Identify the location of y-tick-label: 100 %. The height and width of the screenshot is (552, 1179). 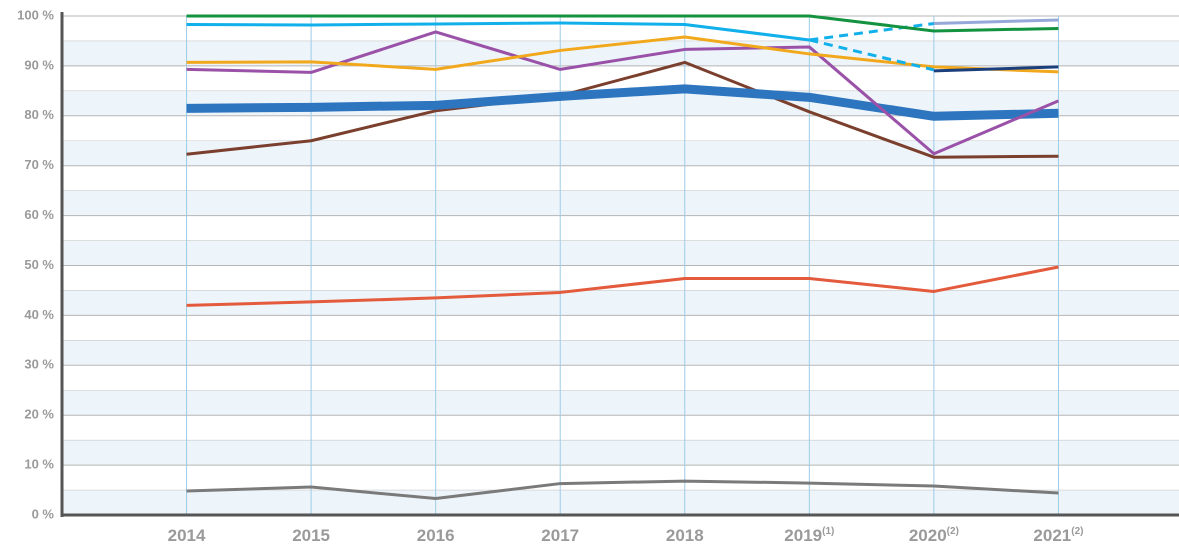
(35, 14).